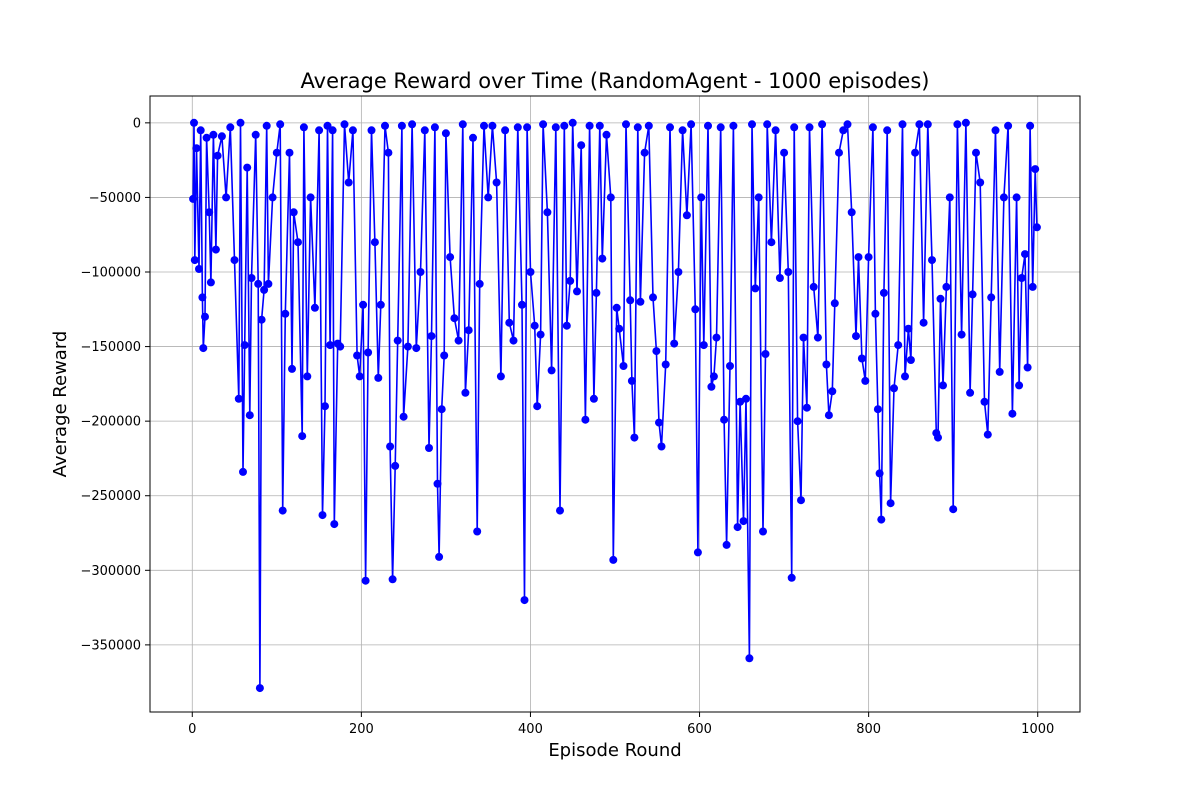 The image size is (1200, 804). Describe the element at coordinates (110, 422) in the screenshot. I see `y-tick-label: −200000` at that location.